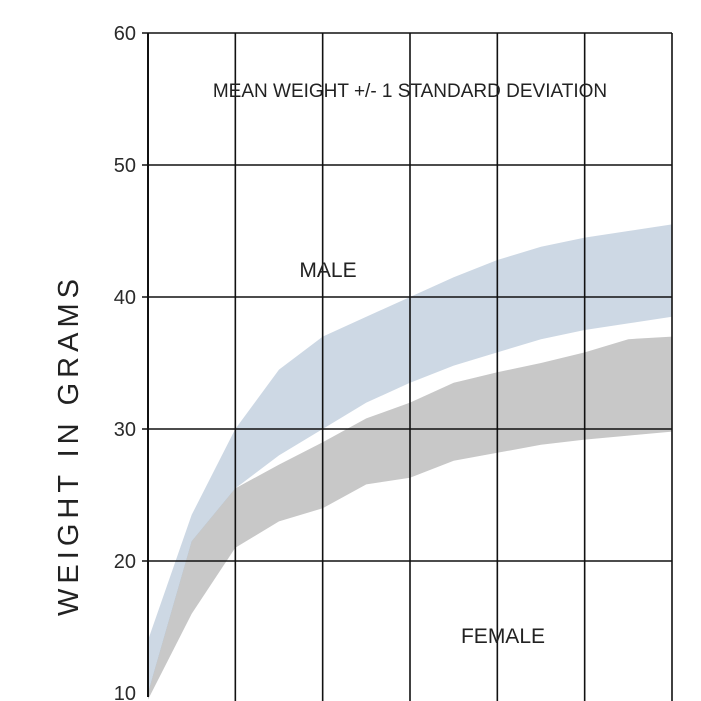 The height and width of the screenshot is (701, 701). Describe the element at coordinates (125, 692) in the screenshot. I see `y-tick-label: 10` at that location.